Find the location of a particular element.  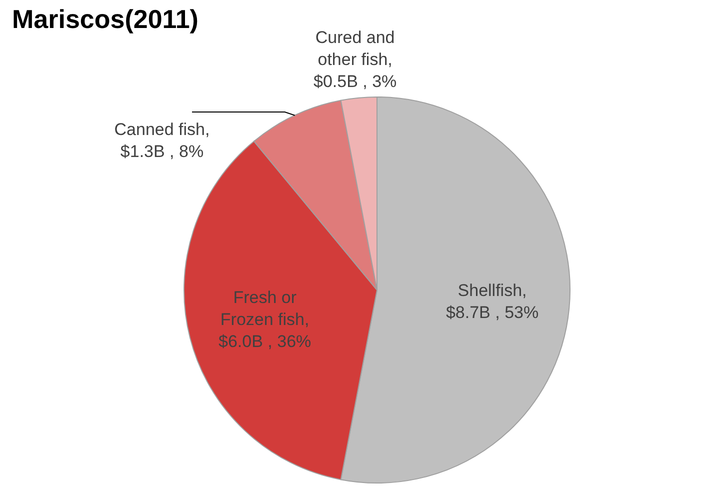

slice-label: Canned fish, $1.3B , 8% is located at coordinates (162, 140).